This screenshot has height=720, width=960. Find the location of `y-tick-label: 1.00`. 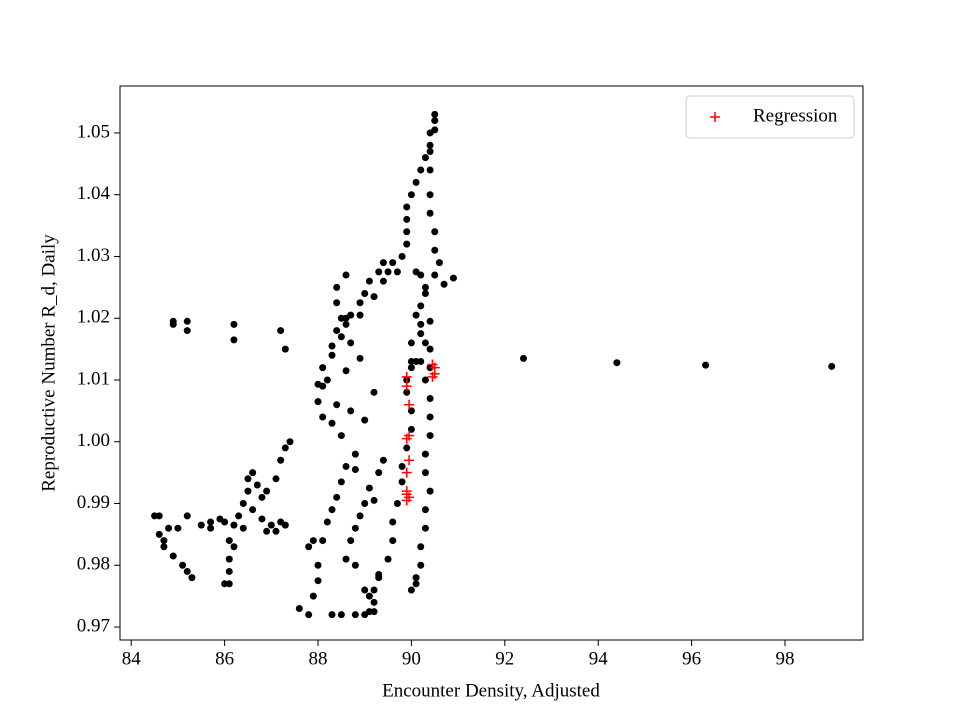

y-tick-label: 1.00 is located at coordinates (93, 440).